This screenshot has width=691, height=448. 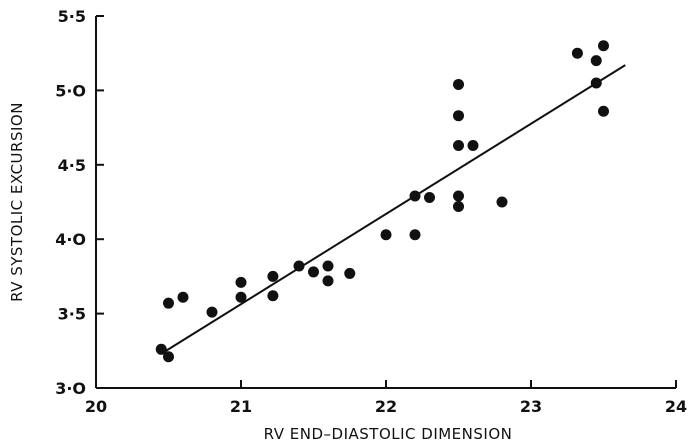 I want to click on x-tick-label: 20, so click(x=96, y=406).